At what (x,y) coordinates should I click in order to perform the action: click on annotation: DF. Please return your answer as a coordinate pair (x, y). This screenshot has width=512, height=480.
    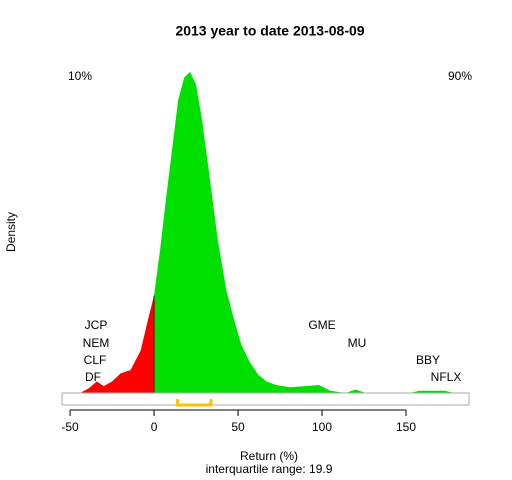
    Looking at the image, I should click on (93, 377).